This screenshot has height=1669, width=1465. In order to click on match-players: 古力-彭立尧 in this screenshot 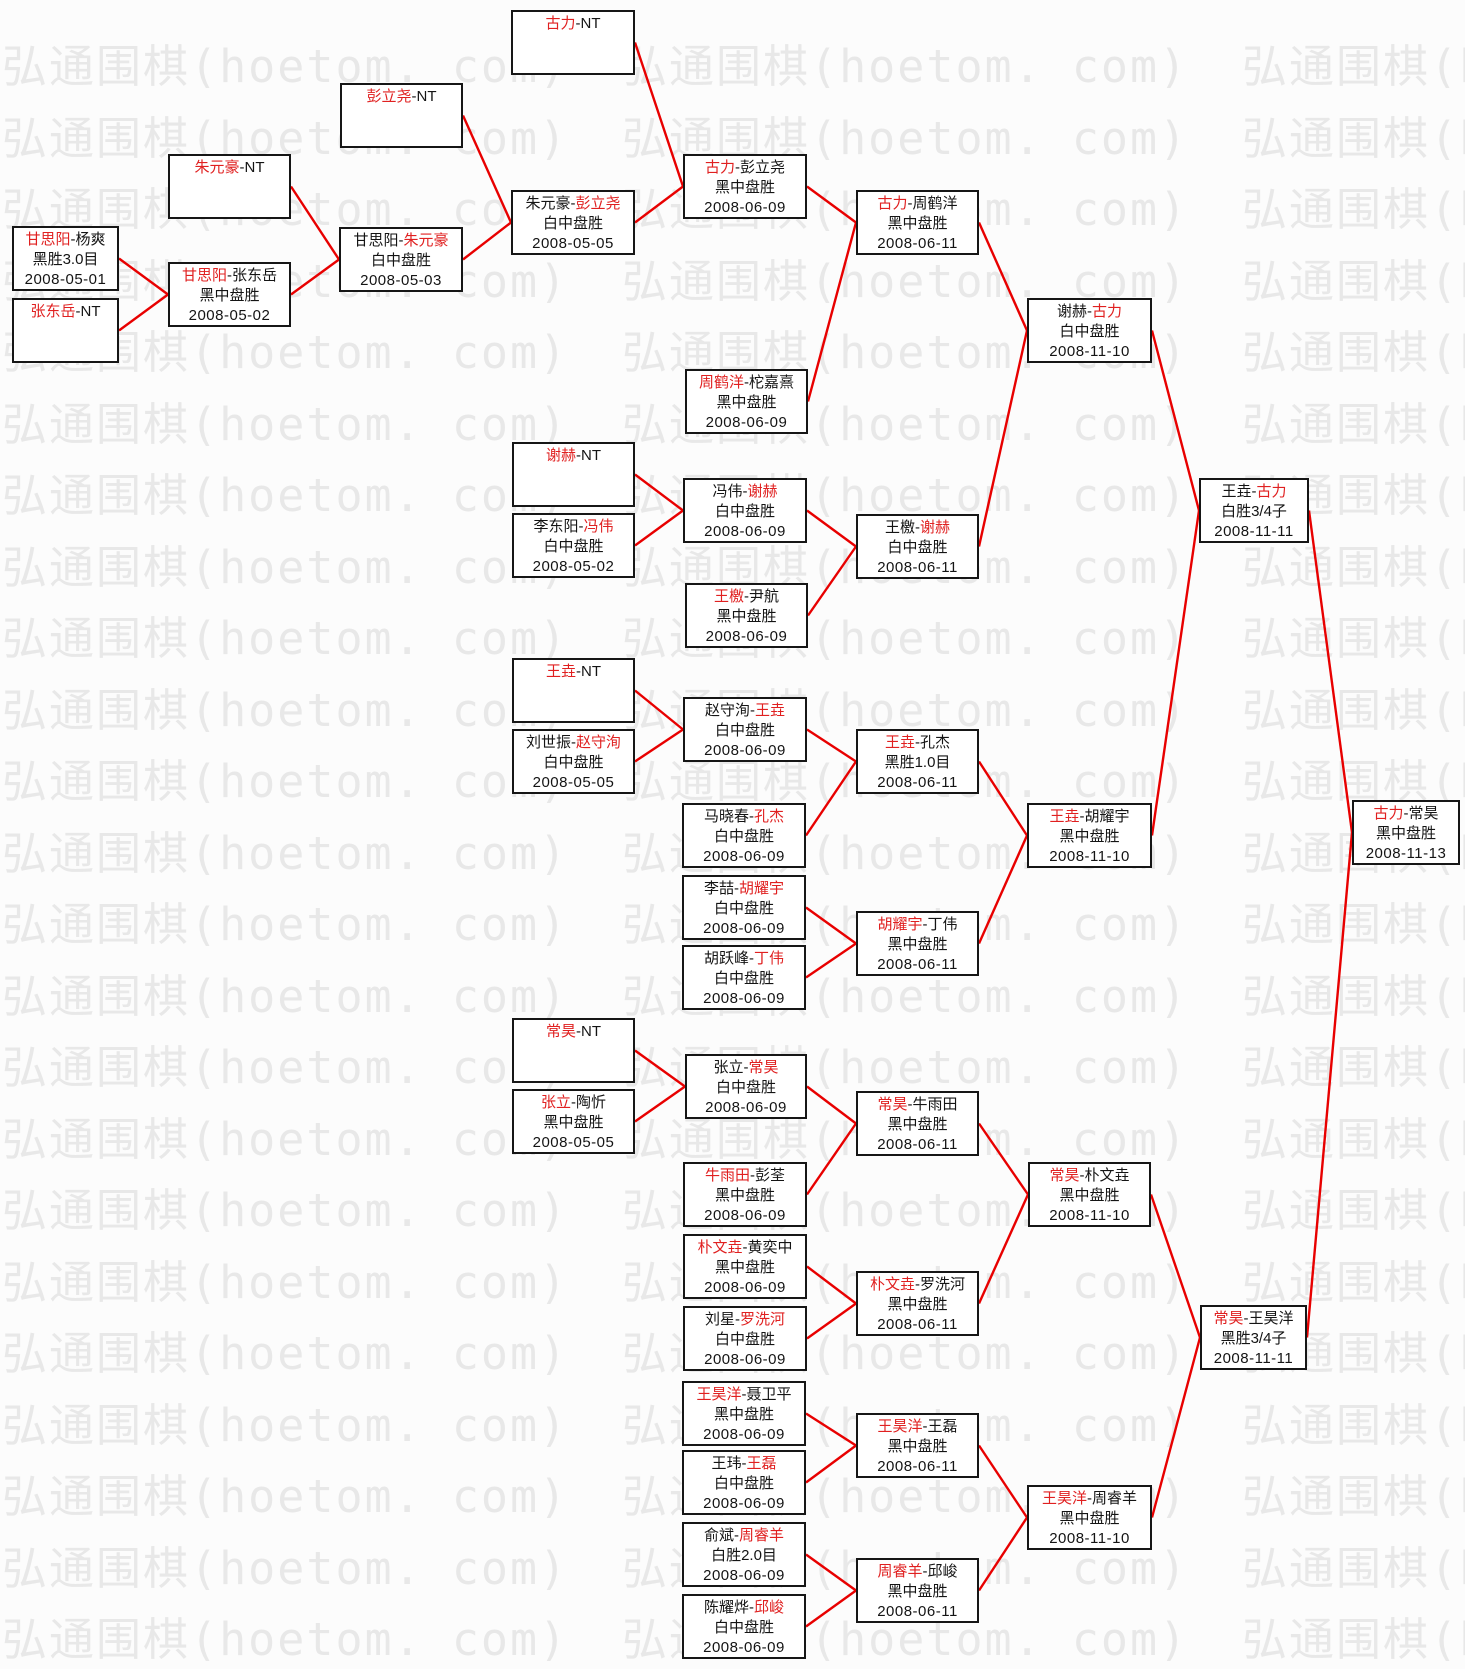, I will do `click(745, 168)`.